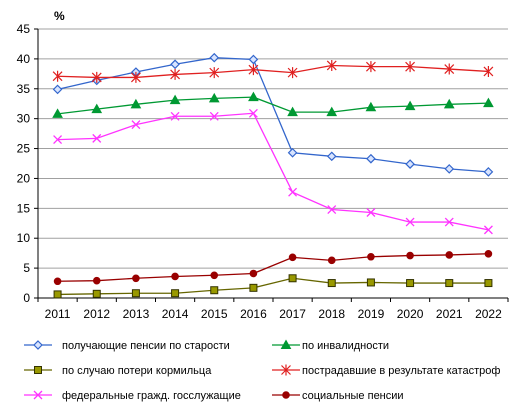 The image size is (524, 419). Describe the element at coordinates (214, 314) in the screenshot. I see `x-tick-label: 2015` at that location.